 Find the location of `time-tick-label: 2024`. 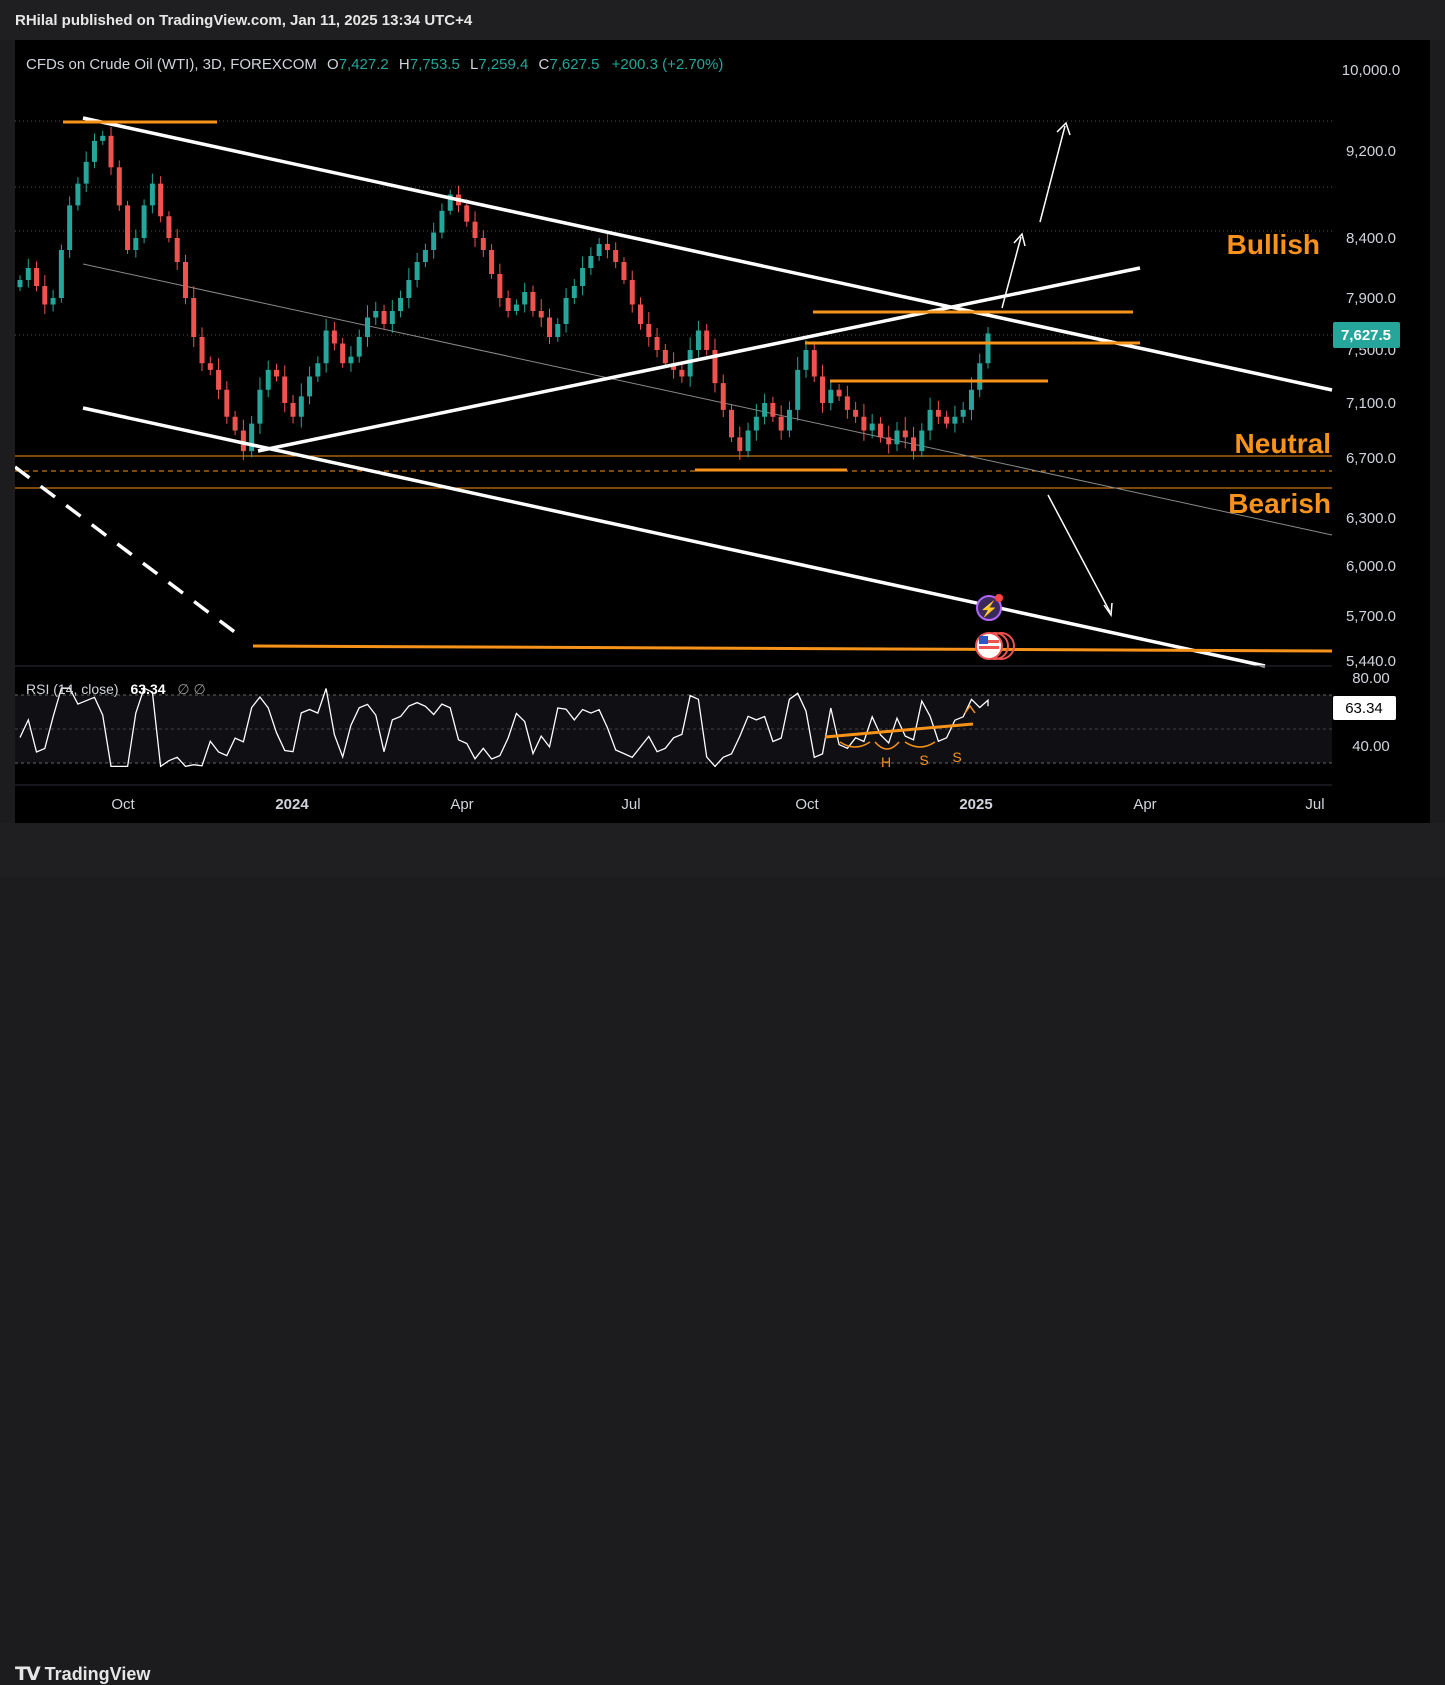

time-tick-label: 2024 is located at coordinates (292, 804).